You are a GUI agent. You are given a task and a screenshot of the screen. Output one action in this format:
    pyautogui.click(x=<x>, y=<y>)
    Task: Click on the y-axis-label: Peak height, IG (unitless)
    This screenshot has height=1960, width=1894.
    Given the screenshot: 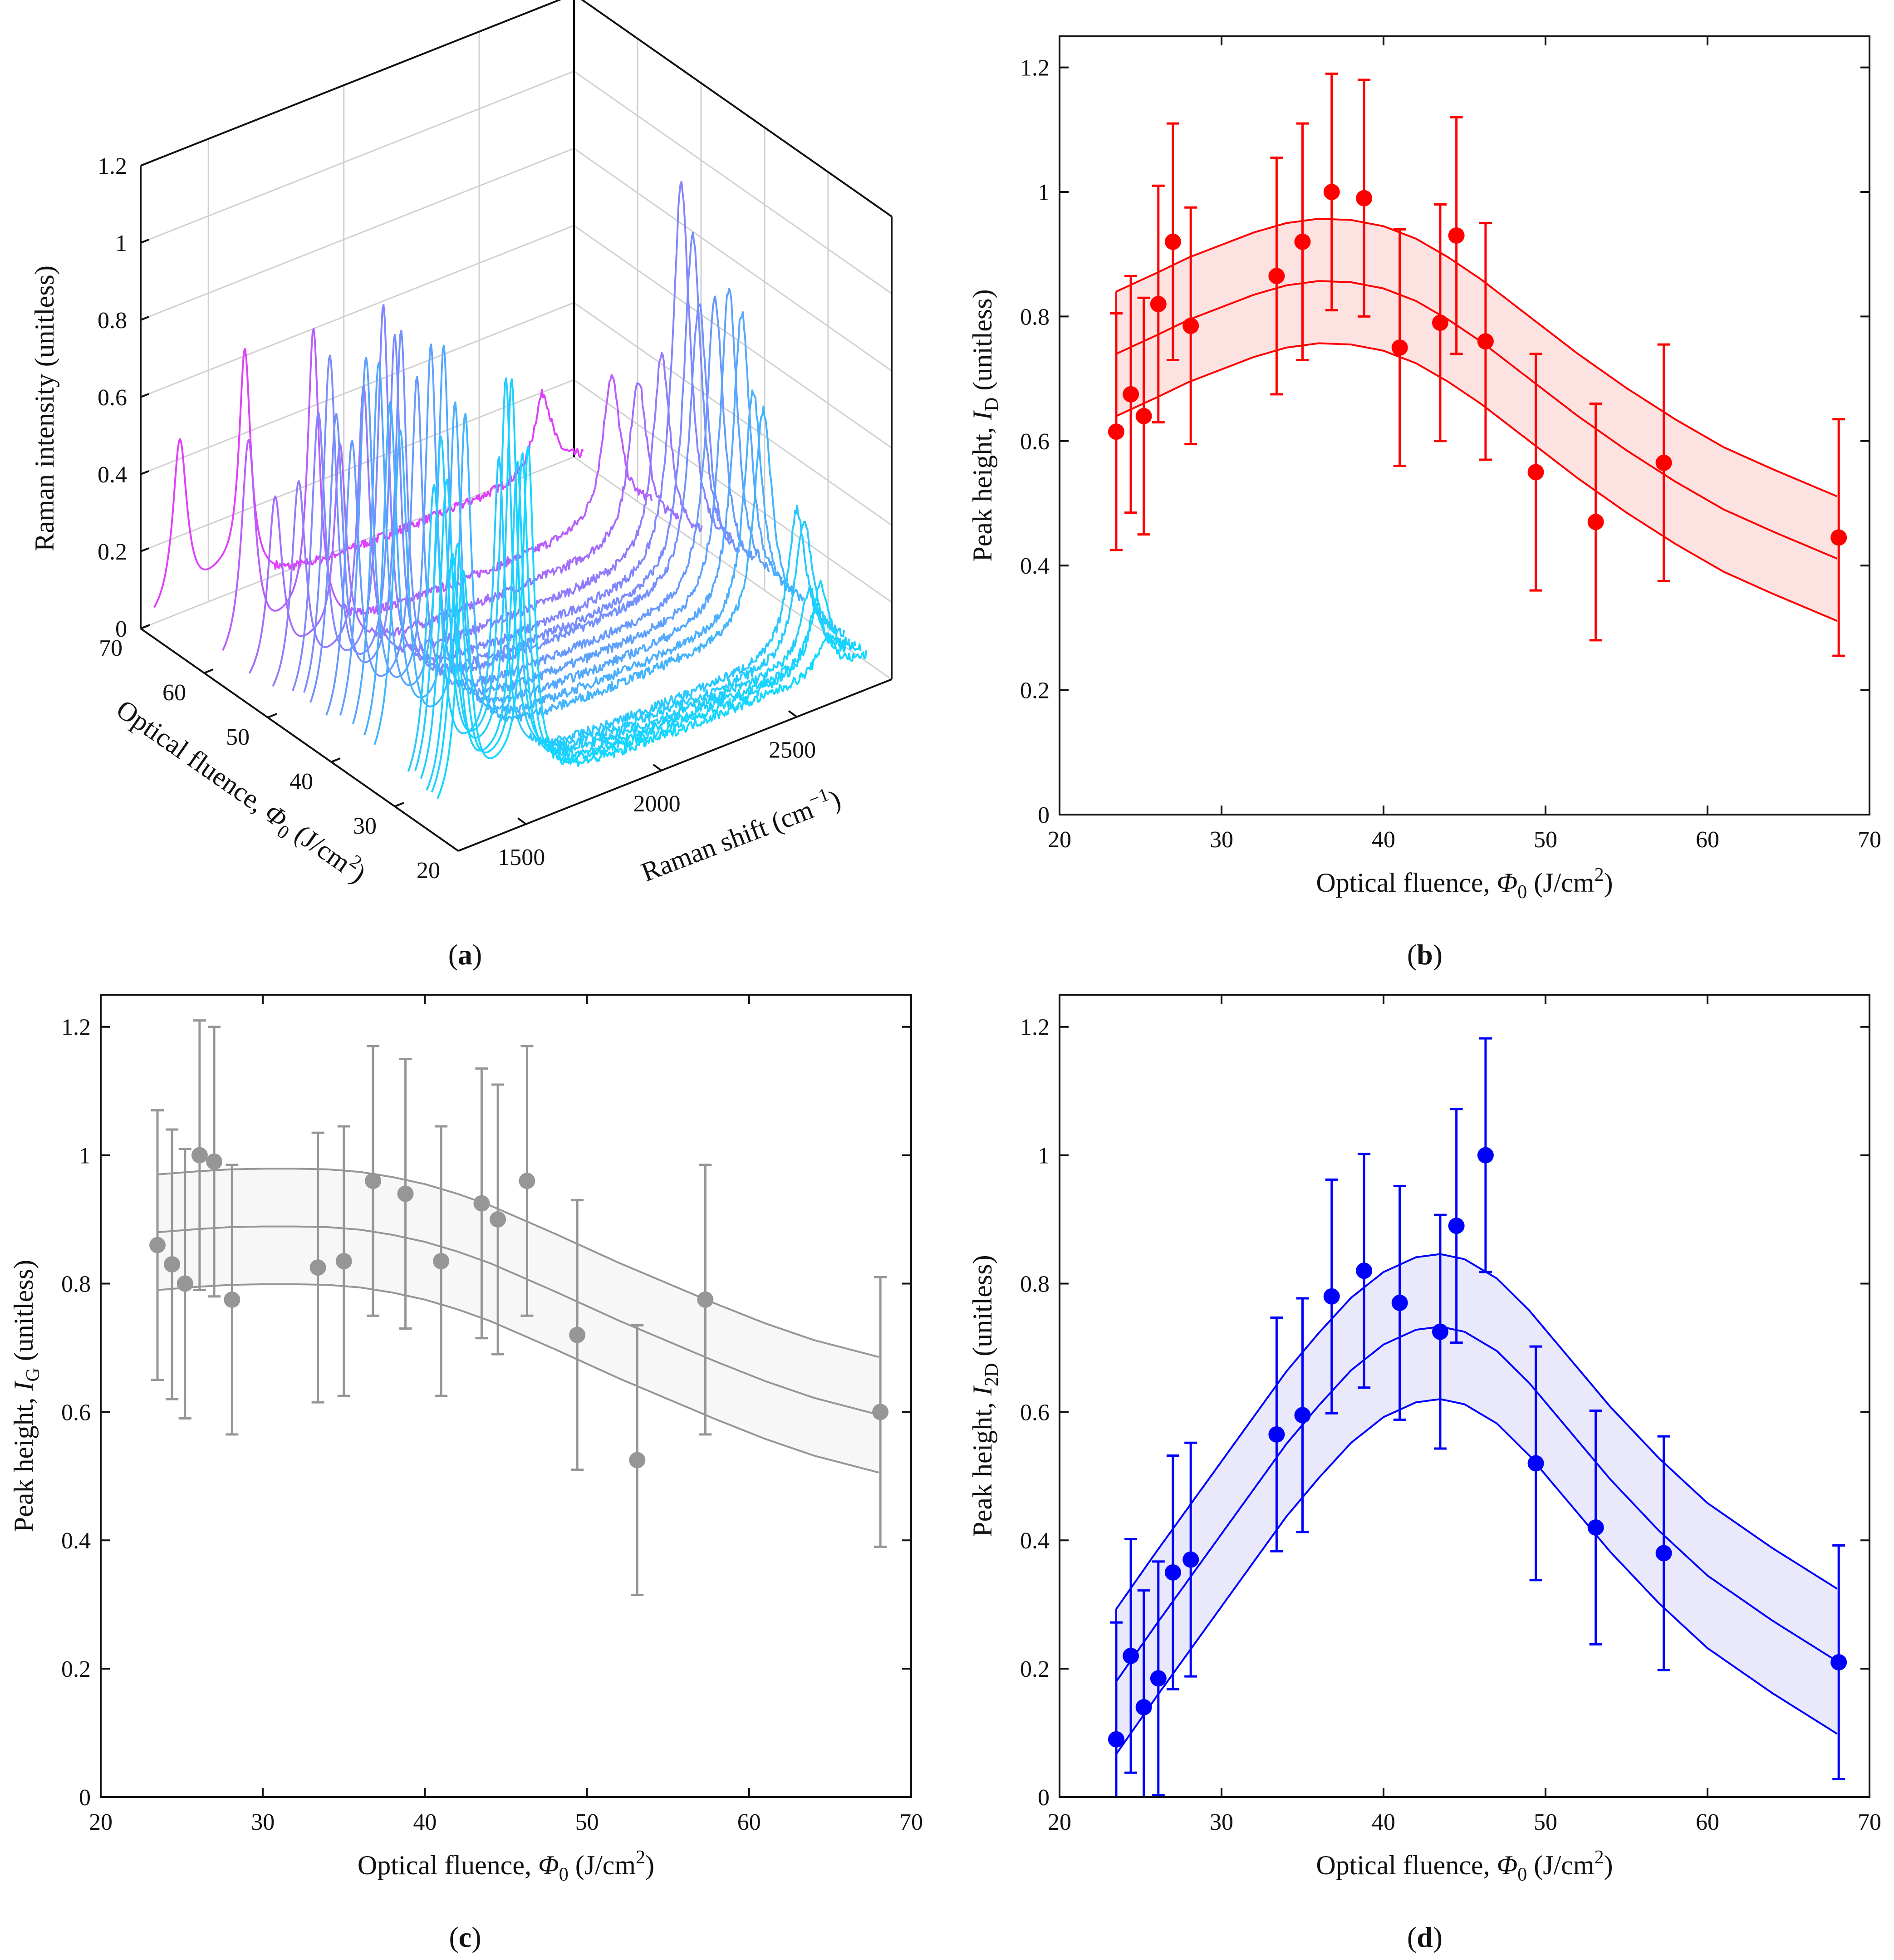 What is the action you would take?
    pyautogui.click(x=27, y=1396)
    